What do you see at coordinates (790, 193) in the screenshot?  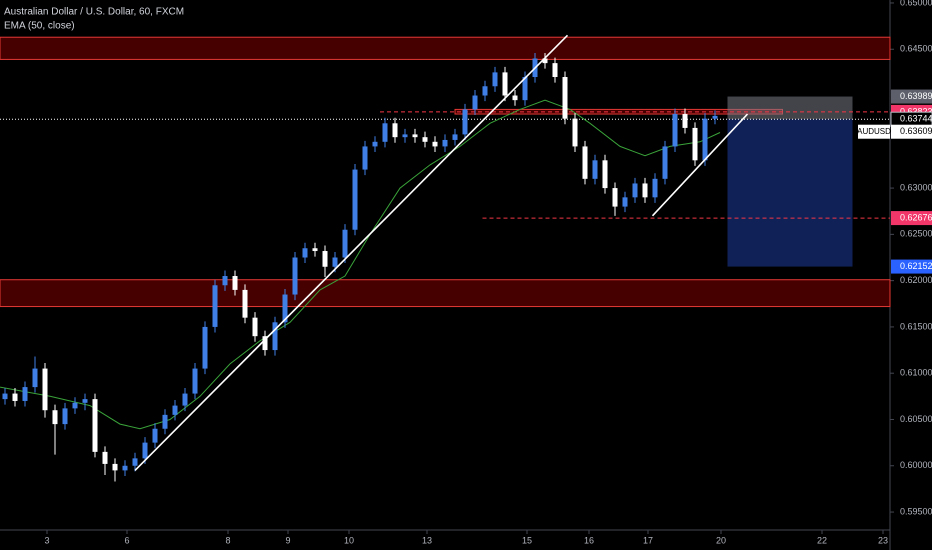 I see `position-stop` at bounding box center [790, 193].